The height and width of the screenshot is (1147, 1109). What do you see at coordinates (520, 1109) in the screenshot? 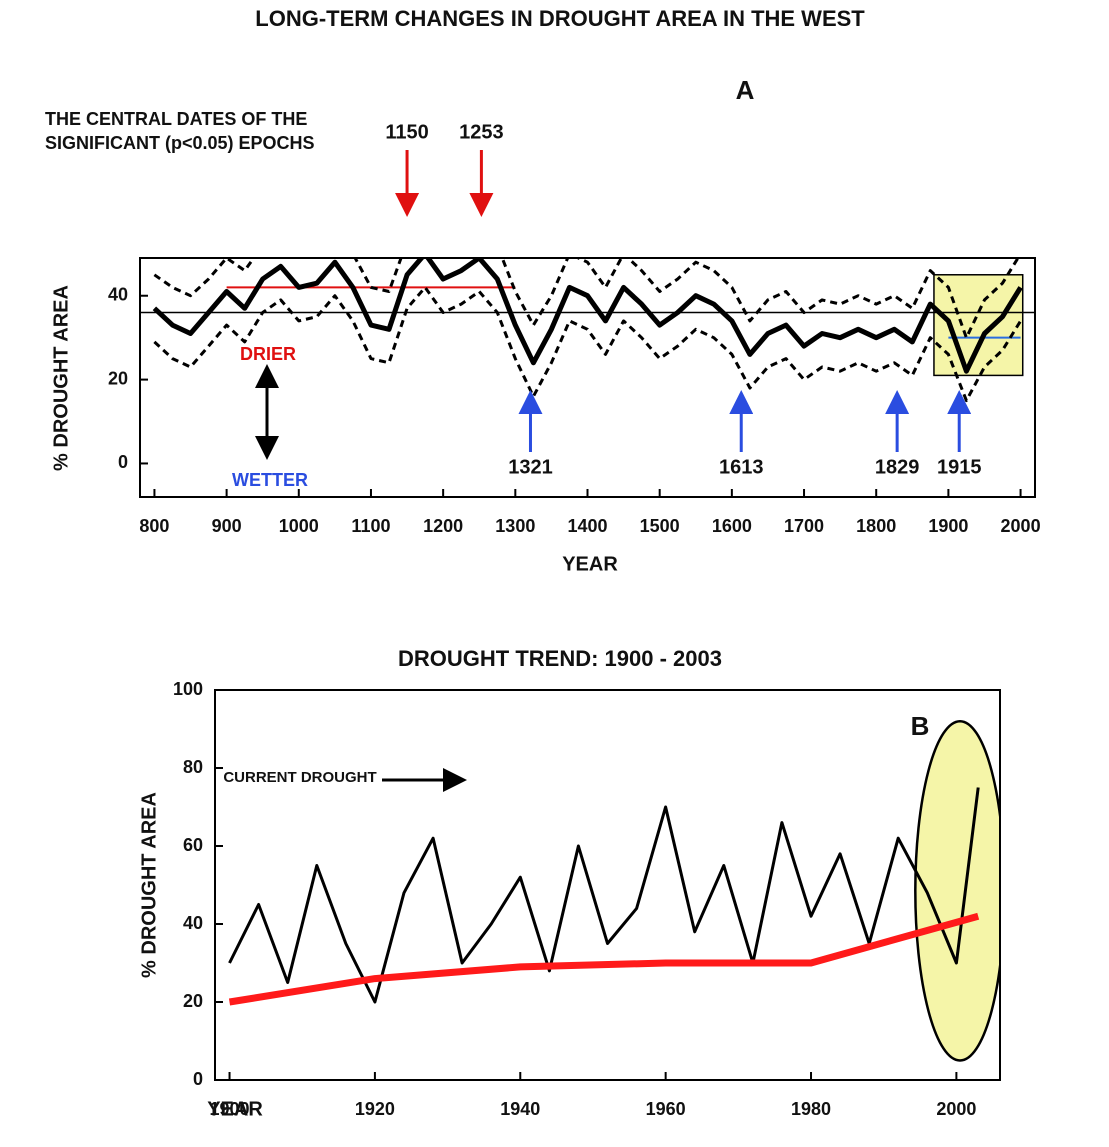
I see `x-tick-label: 1940` at bounding box center [520, 1109].